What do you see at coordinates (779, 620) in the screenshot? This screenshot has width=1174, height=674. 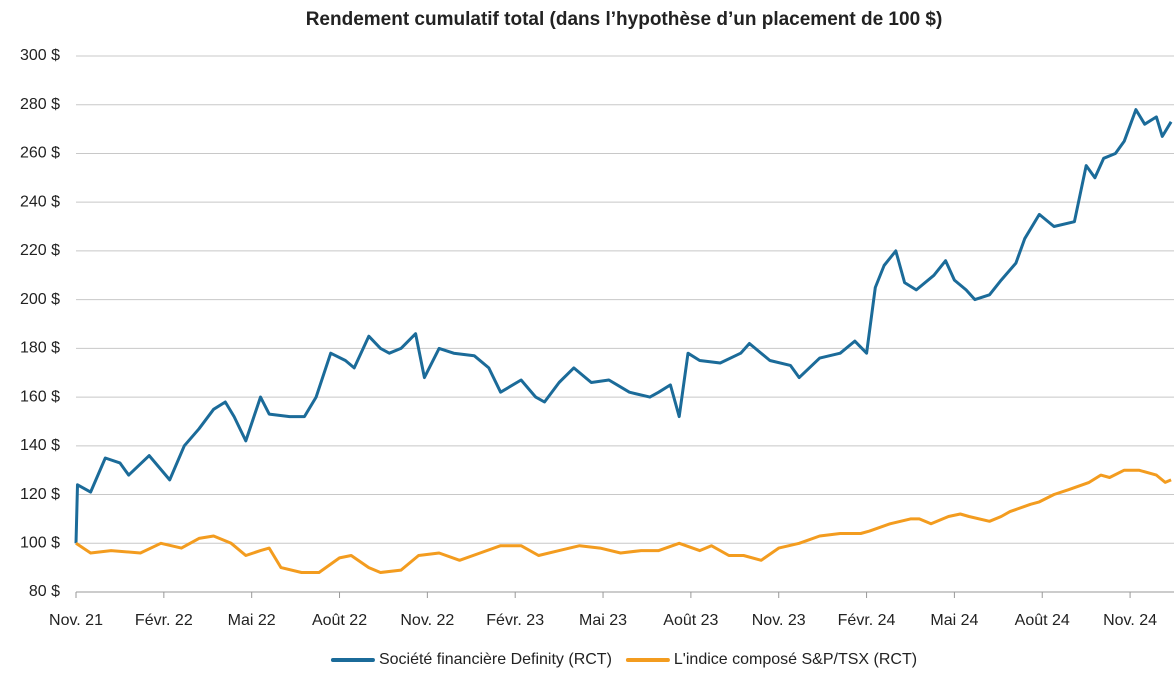 I see `x-tick-label: Nov. 23` at bounding box center [779, 620].